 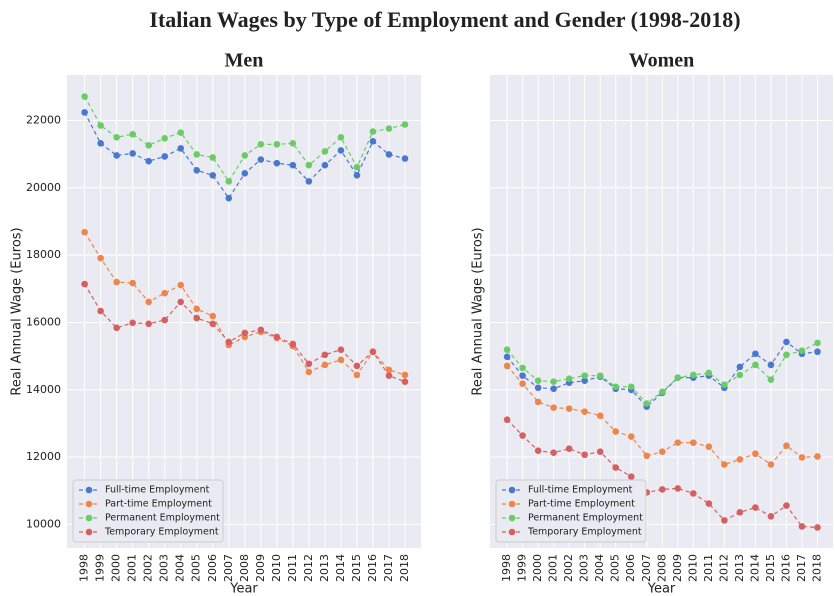 What do you see at coordinates (158, 504) in the screenshot?
I see `legend-label: Part-time Employment` at bounding box center [158, 504].